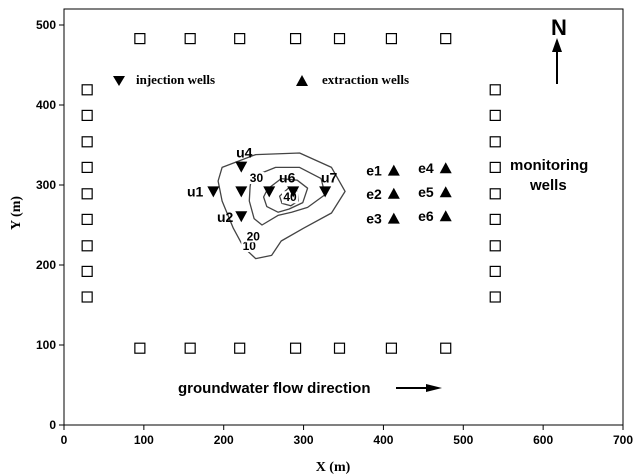 Image resolution: width=634 pixels, height=475 pixels. I want to click on well-layer: u1 u2 u4 u6 u7 e1 e2 e3 e4 e5 e6, so click(319, 186).